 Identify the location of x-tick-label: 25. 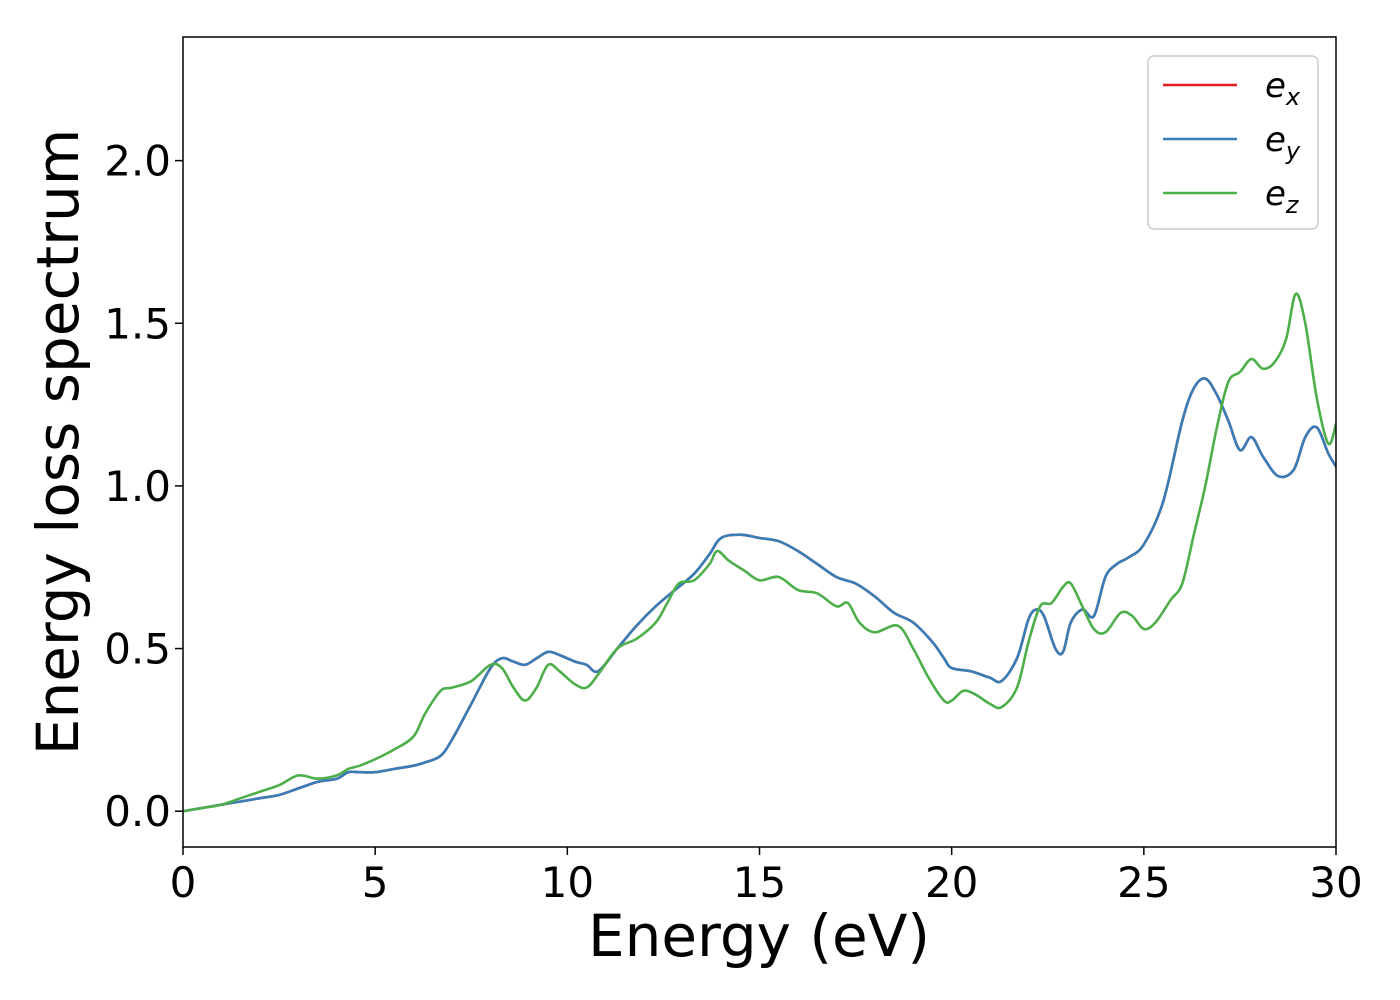
(1143, 882).